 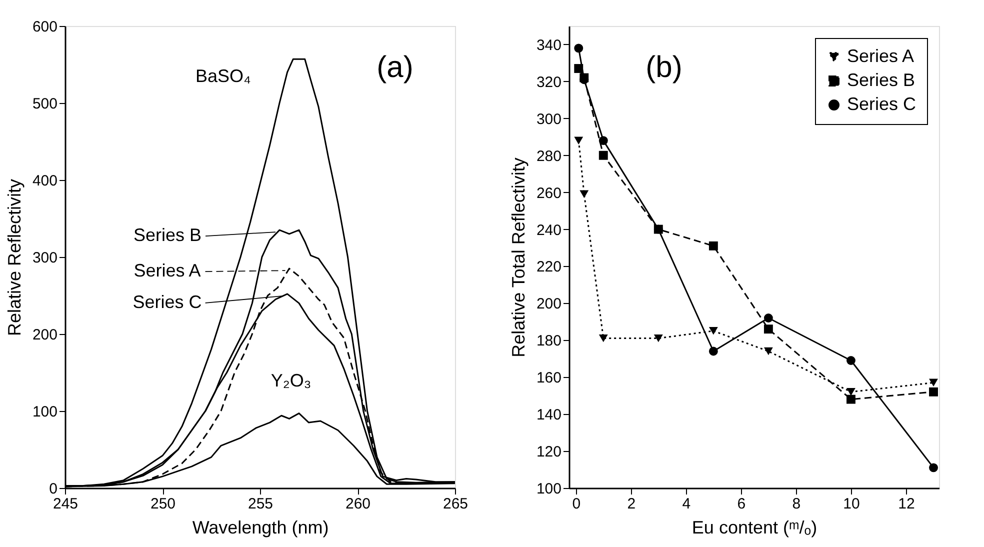 I want to click on x-tick-label: 8, so click(x=796, y=504).